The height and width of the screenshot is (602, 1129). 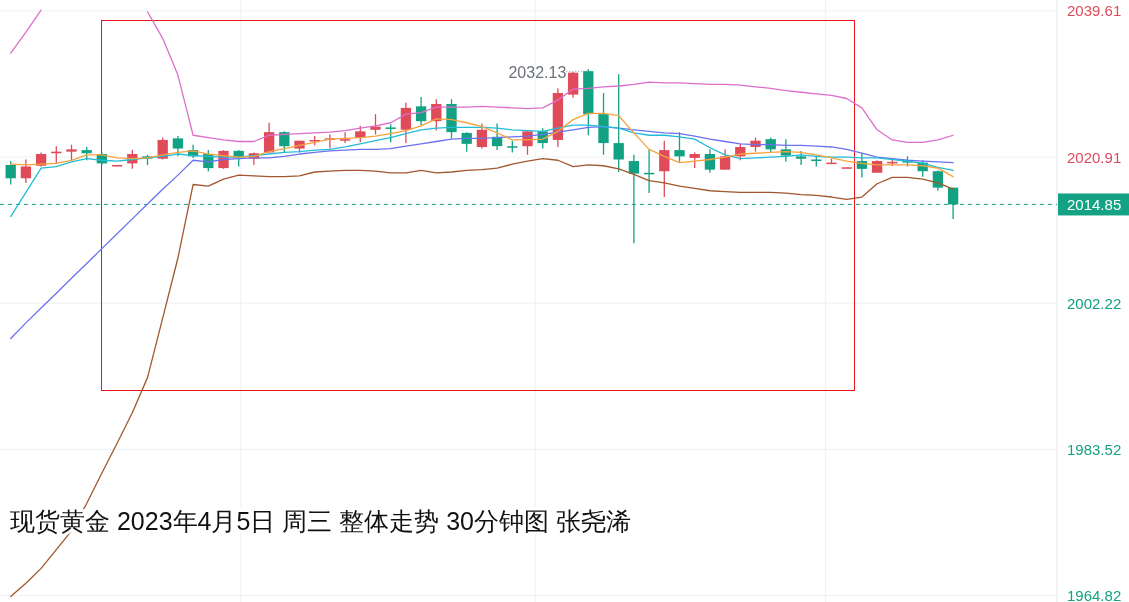 I want to click on y-tick-label: 2039.61, so click(x=1094, y=11).